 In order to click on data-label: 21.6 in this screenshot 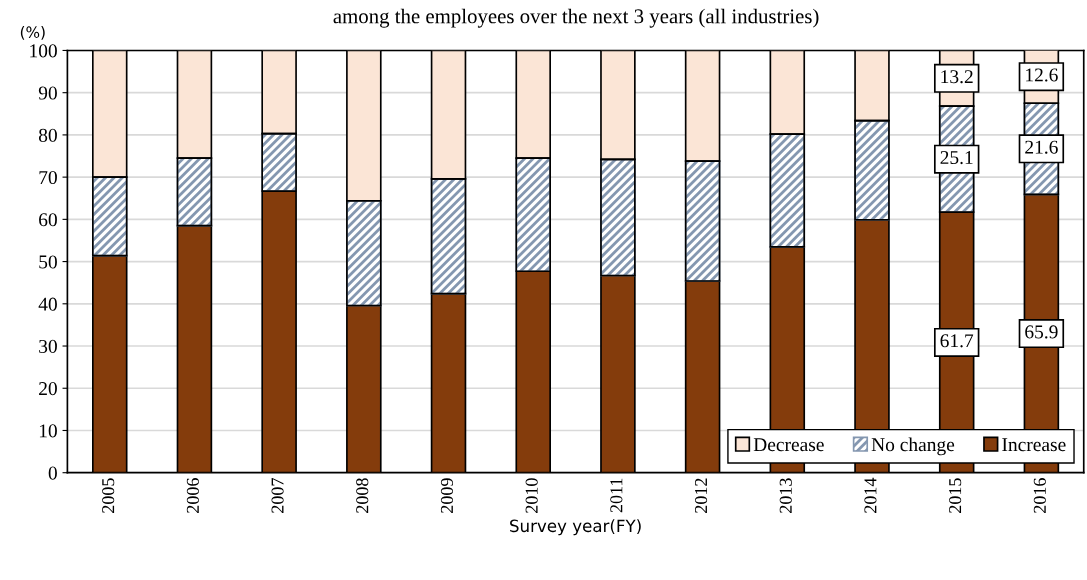, I will do `click(1041, 147)`.